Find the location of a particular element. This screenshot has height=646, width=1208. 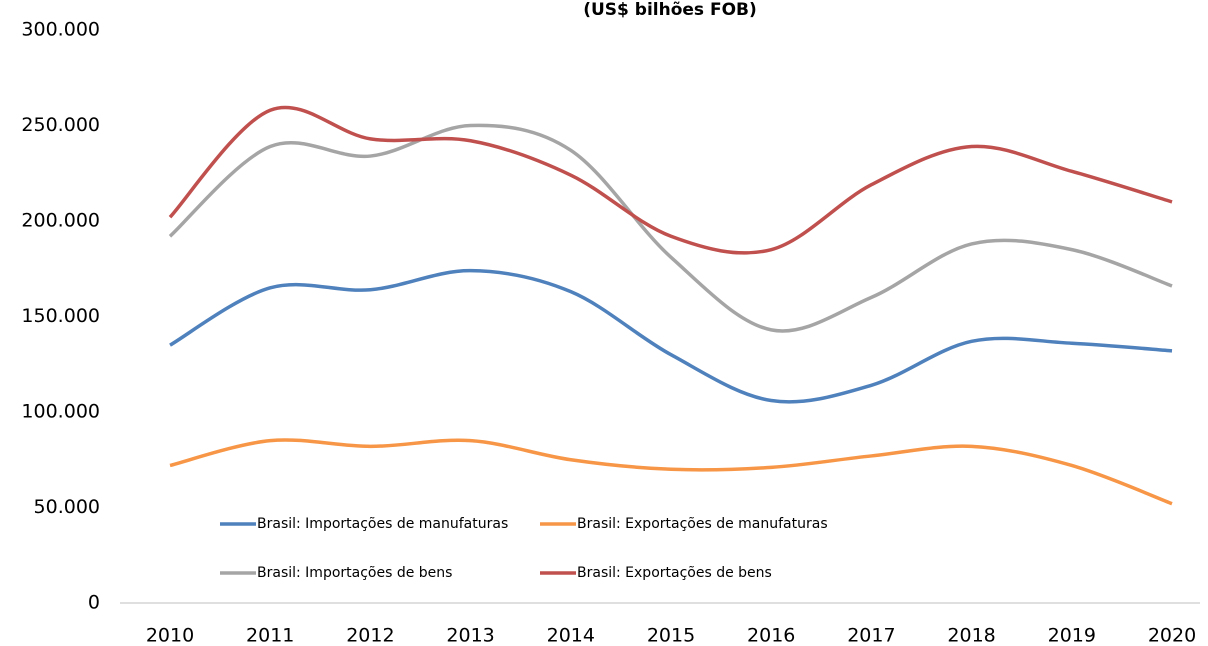

x-tick-label: 2015 is located at coordinates (671, 635).